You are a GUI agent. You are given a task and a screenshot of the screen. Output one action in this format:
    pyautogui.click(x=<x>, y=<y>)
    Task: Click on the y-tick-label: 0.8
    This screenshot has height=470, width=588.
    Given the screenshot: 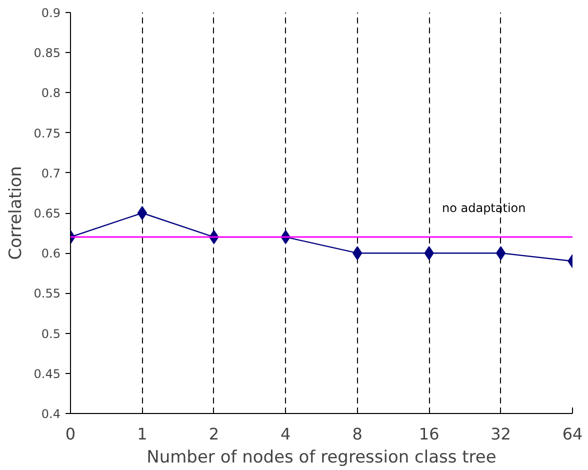 What is the action you would take?
    pyautogui.click(x=51, y=93)
    